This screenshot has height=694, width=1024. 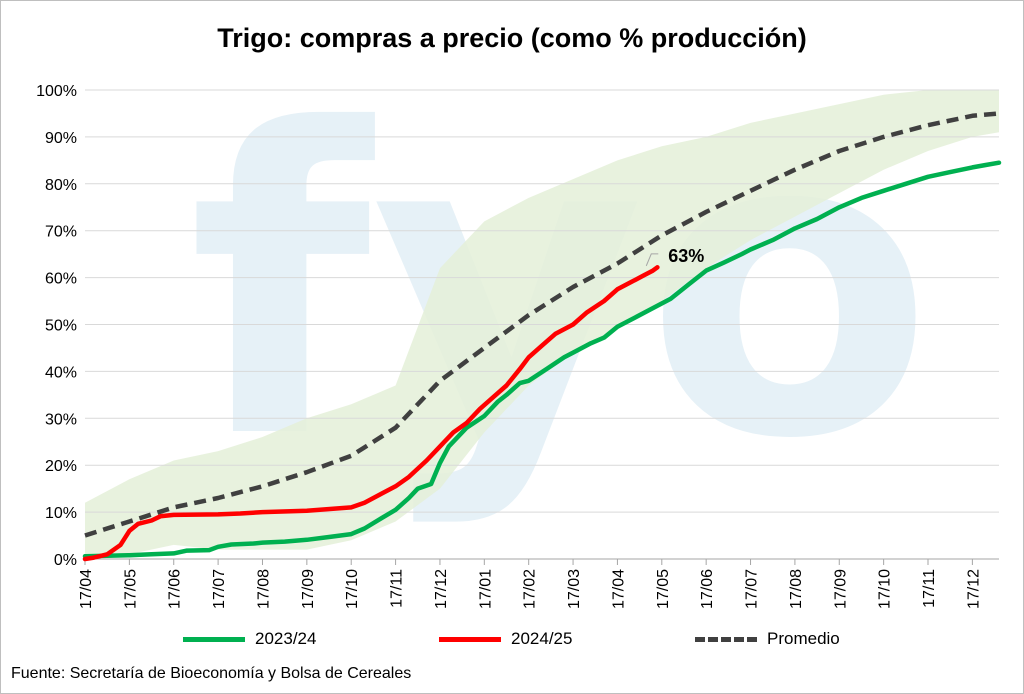 What do you see at coordinates (61, 185) in the screenshot?
I see `y-tick-label: 80%` at bounding box center [61, 185].